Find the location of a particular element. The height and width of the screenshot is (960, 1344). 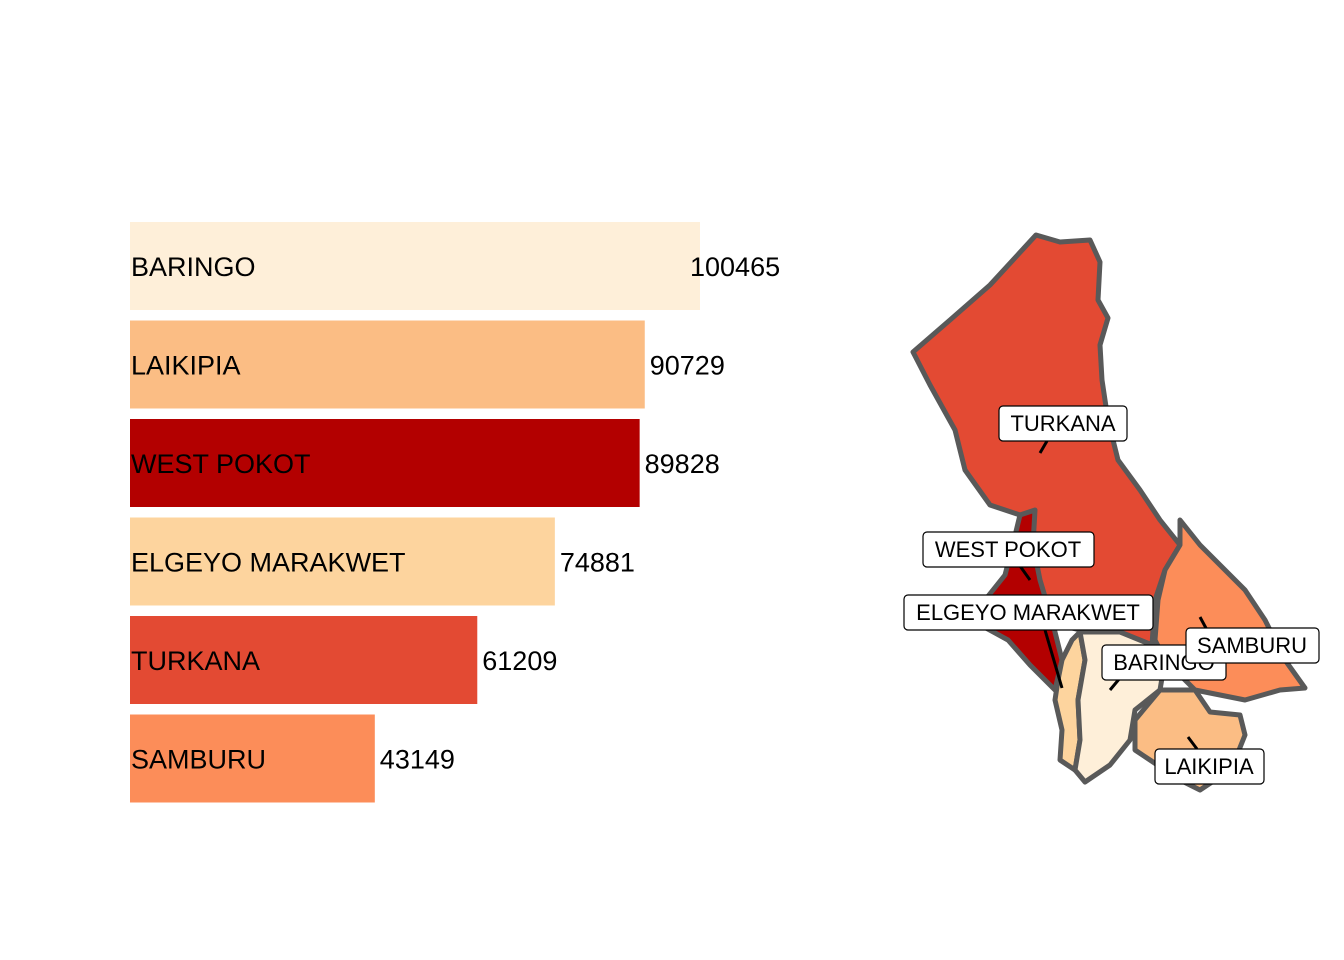

map-label-samburu: SAMBURU is located at coordinates (1252, 645).